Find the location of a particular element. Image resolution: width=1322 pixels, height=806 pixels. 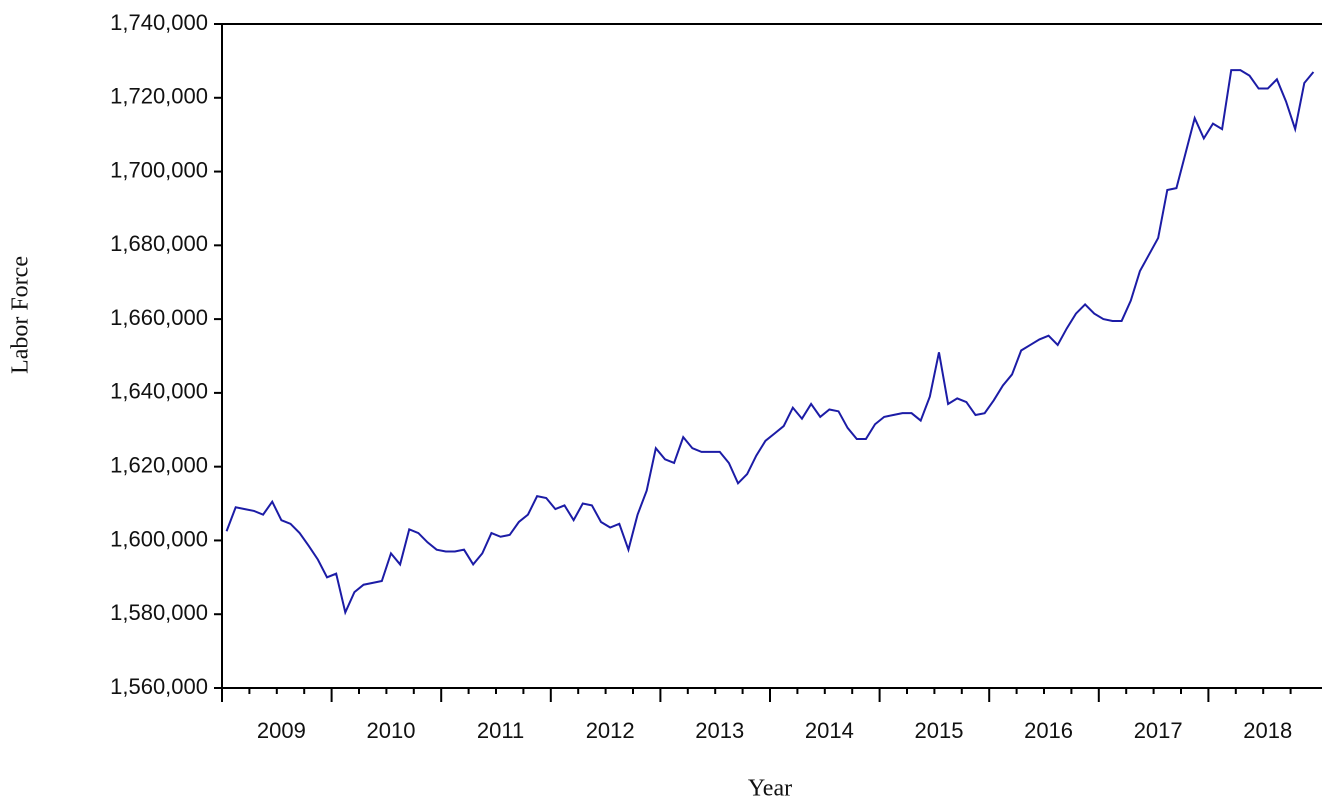

y-tick-label: 1,580,000 is located at coordinates (159, 612).